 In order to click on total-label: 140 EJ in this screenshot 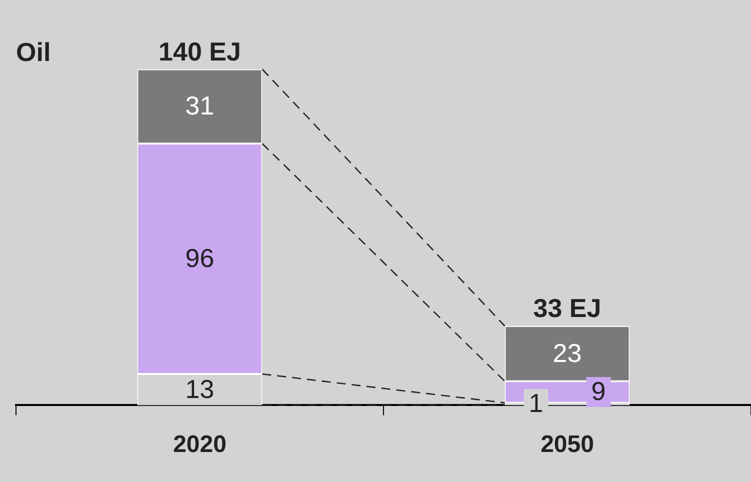, I will do `click(199, 51)`.